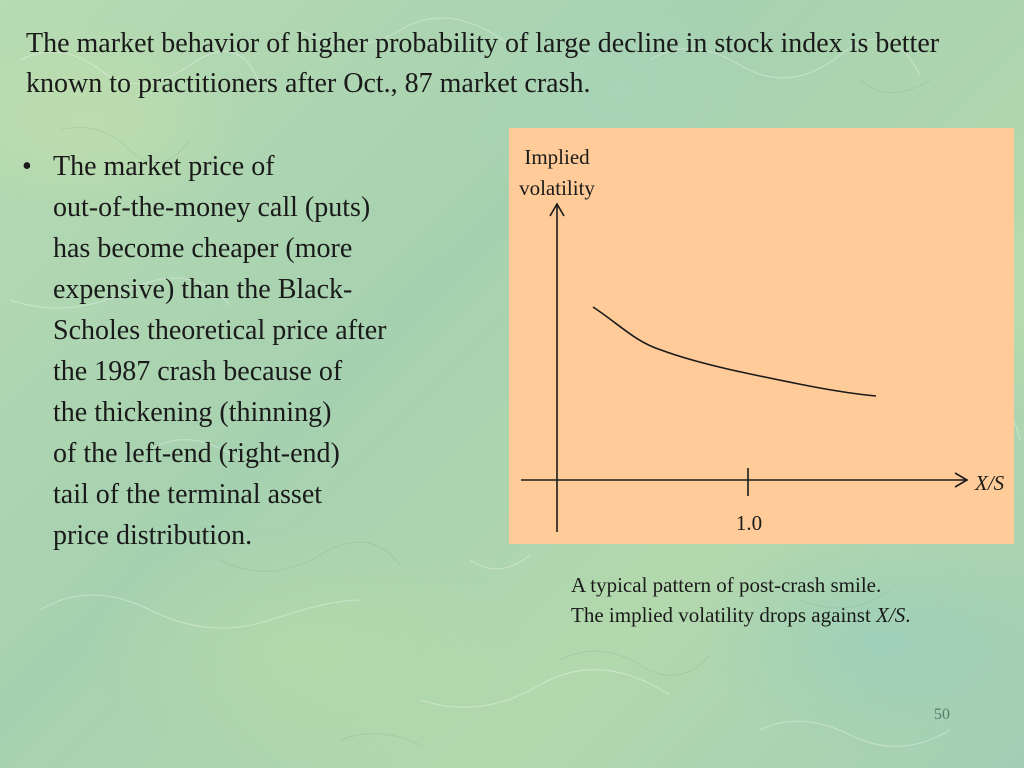  Describe the element at coordinates (220, 330) in the screenshot. I see `bullet-line-5: Scholes theoretical price after` at that location.